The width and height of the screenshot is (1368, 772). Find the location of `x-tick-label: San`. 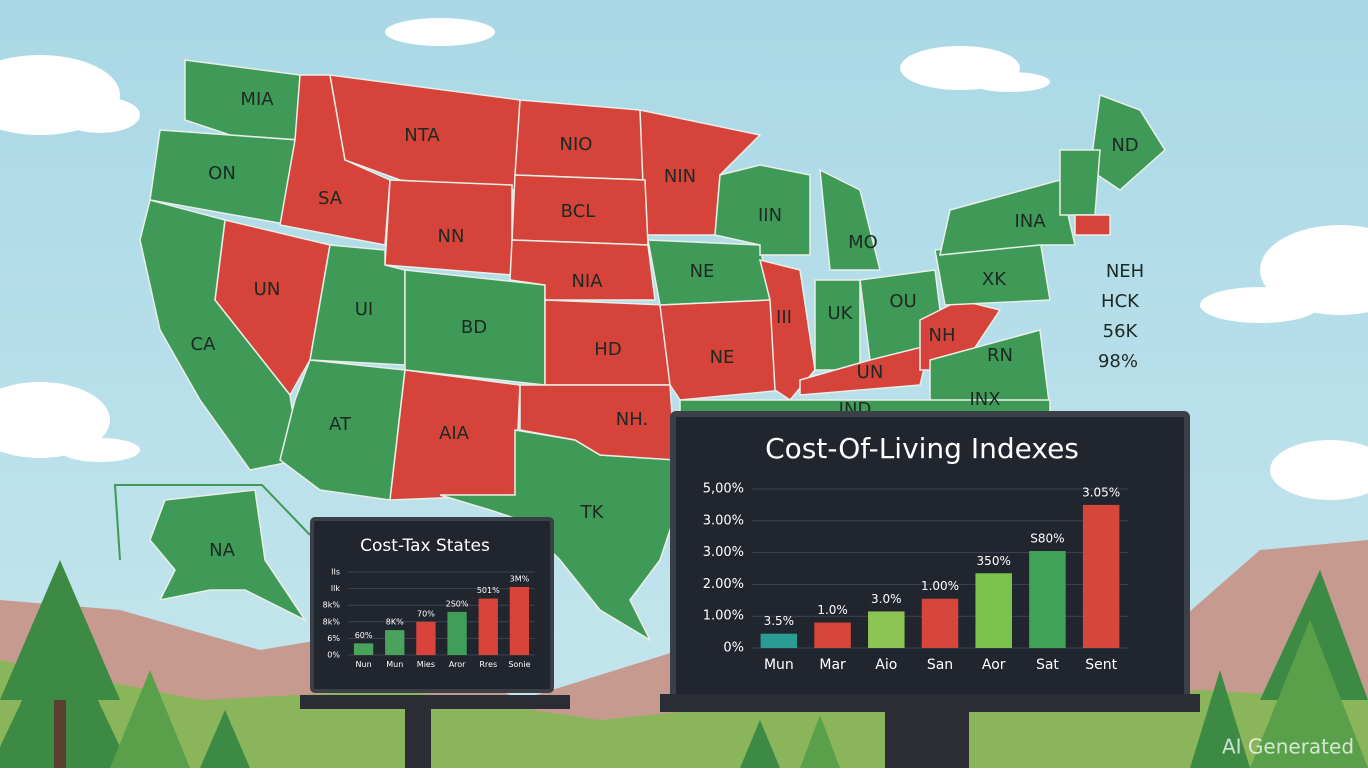

x-tick-label: San is located at coordinates (940, 665).